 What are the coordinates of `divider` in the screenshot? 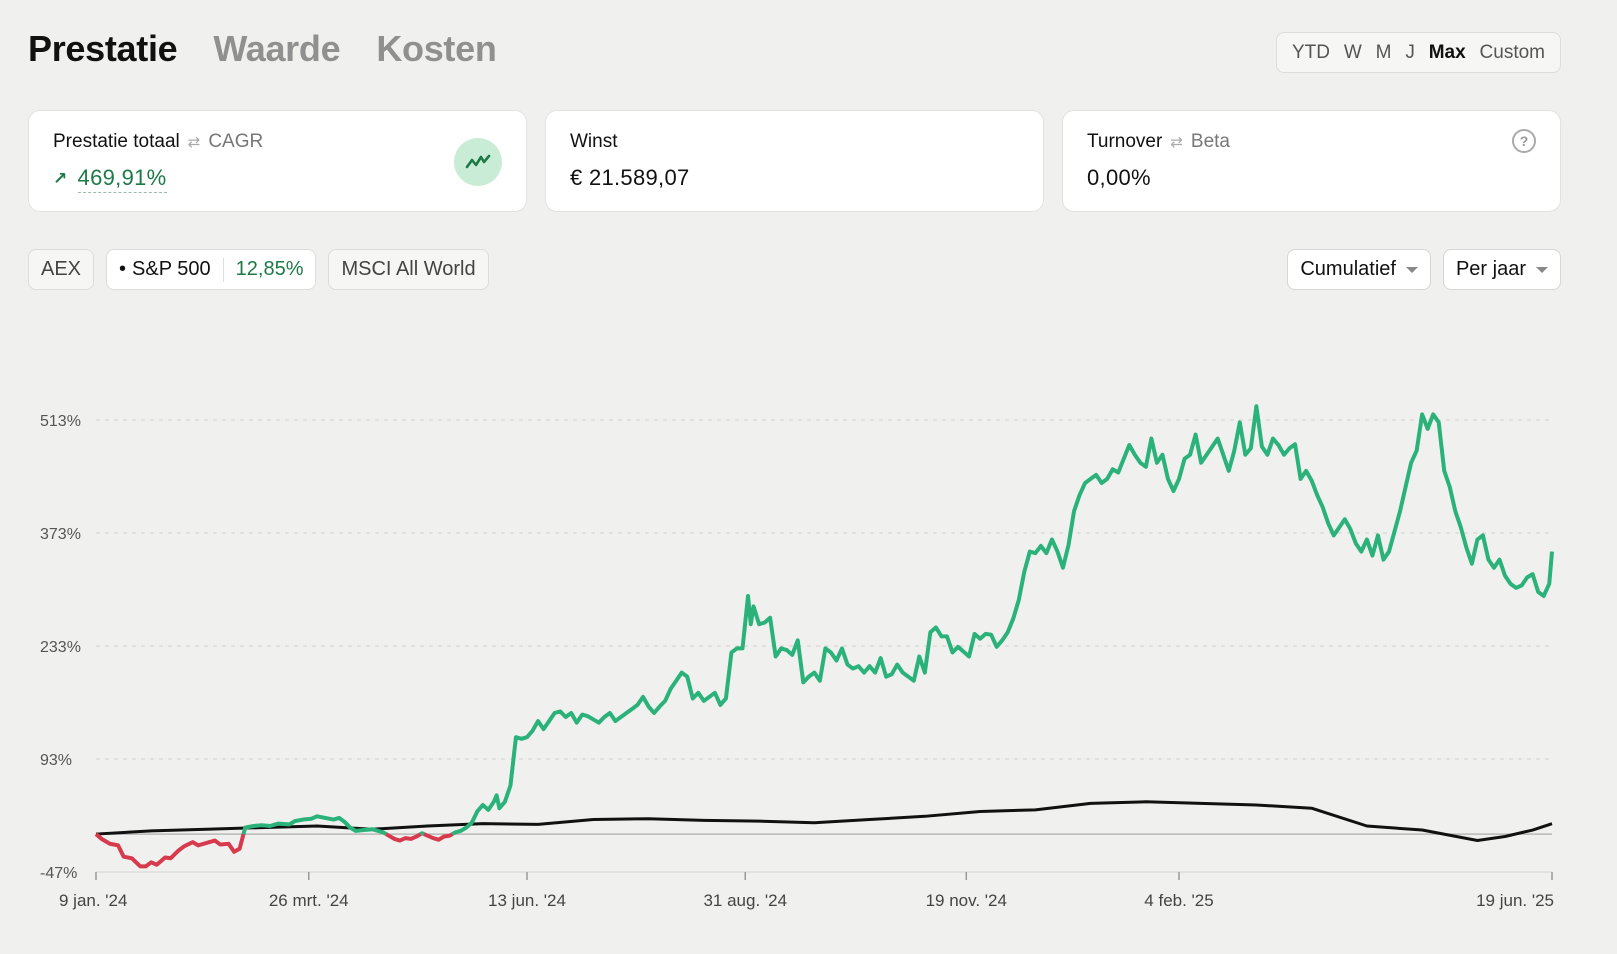 It's located at (223, 269).